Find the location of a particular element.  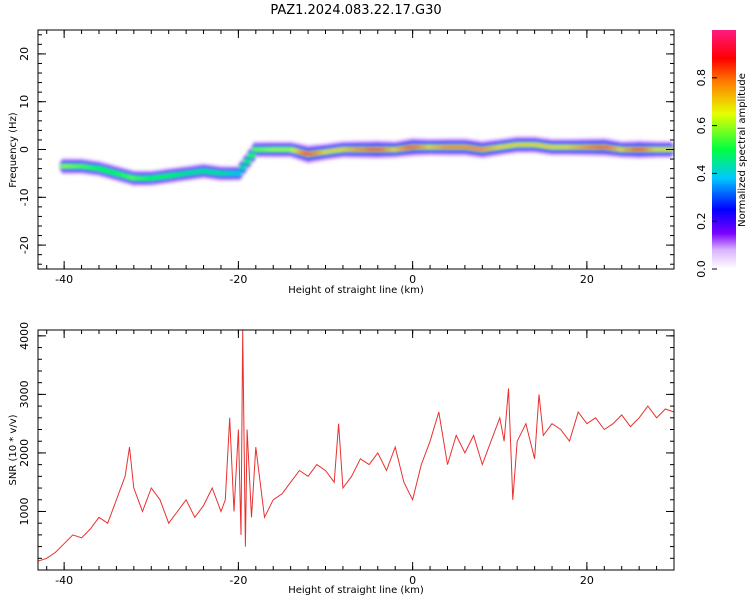

colorbar-ticks: 0.0 0.2 0.4 0.6 0.8 is located at coordinates (706, 173).